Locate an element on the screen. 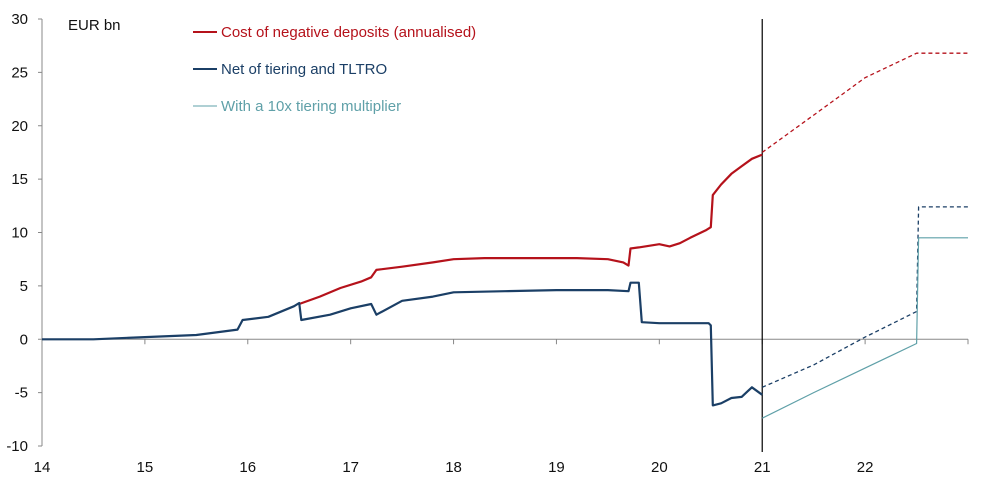 The image size is (986, 481). legend-label: Net of tiering and TLTRO is located at coordinates (304, 69).